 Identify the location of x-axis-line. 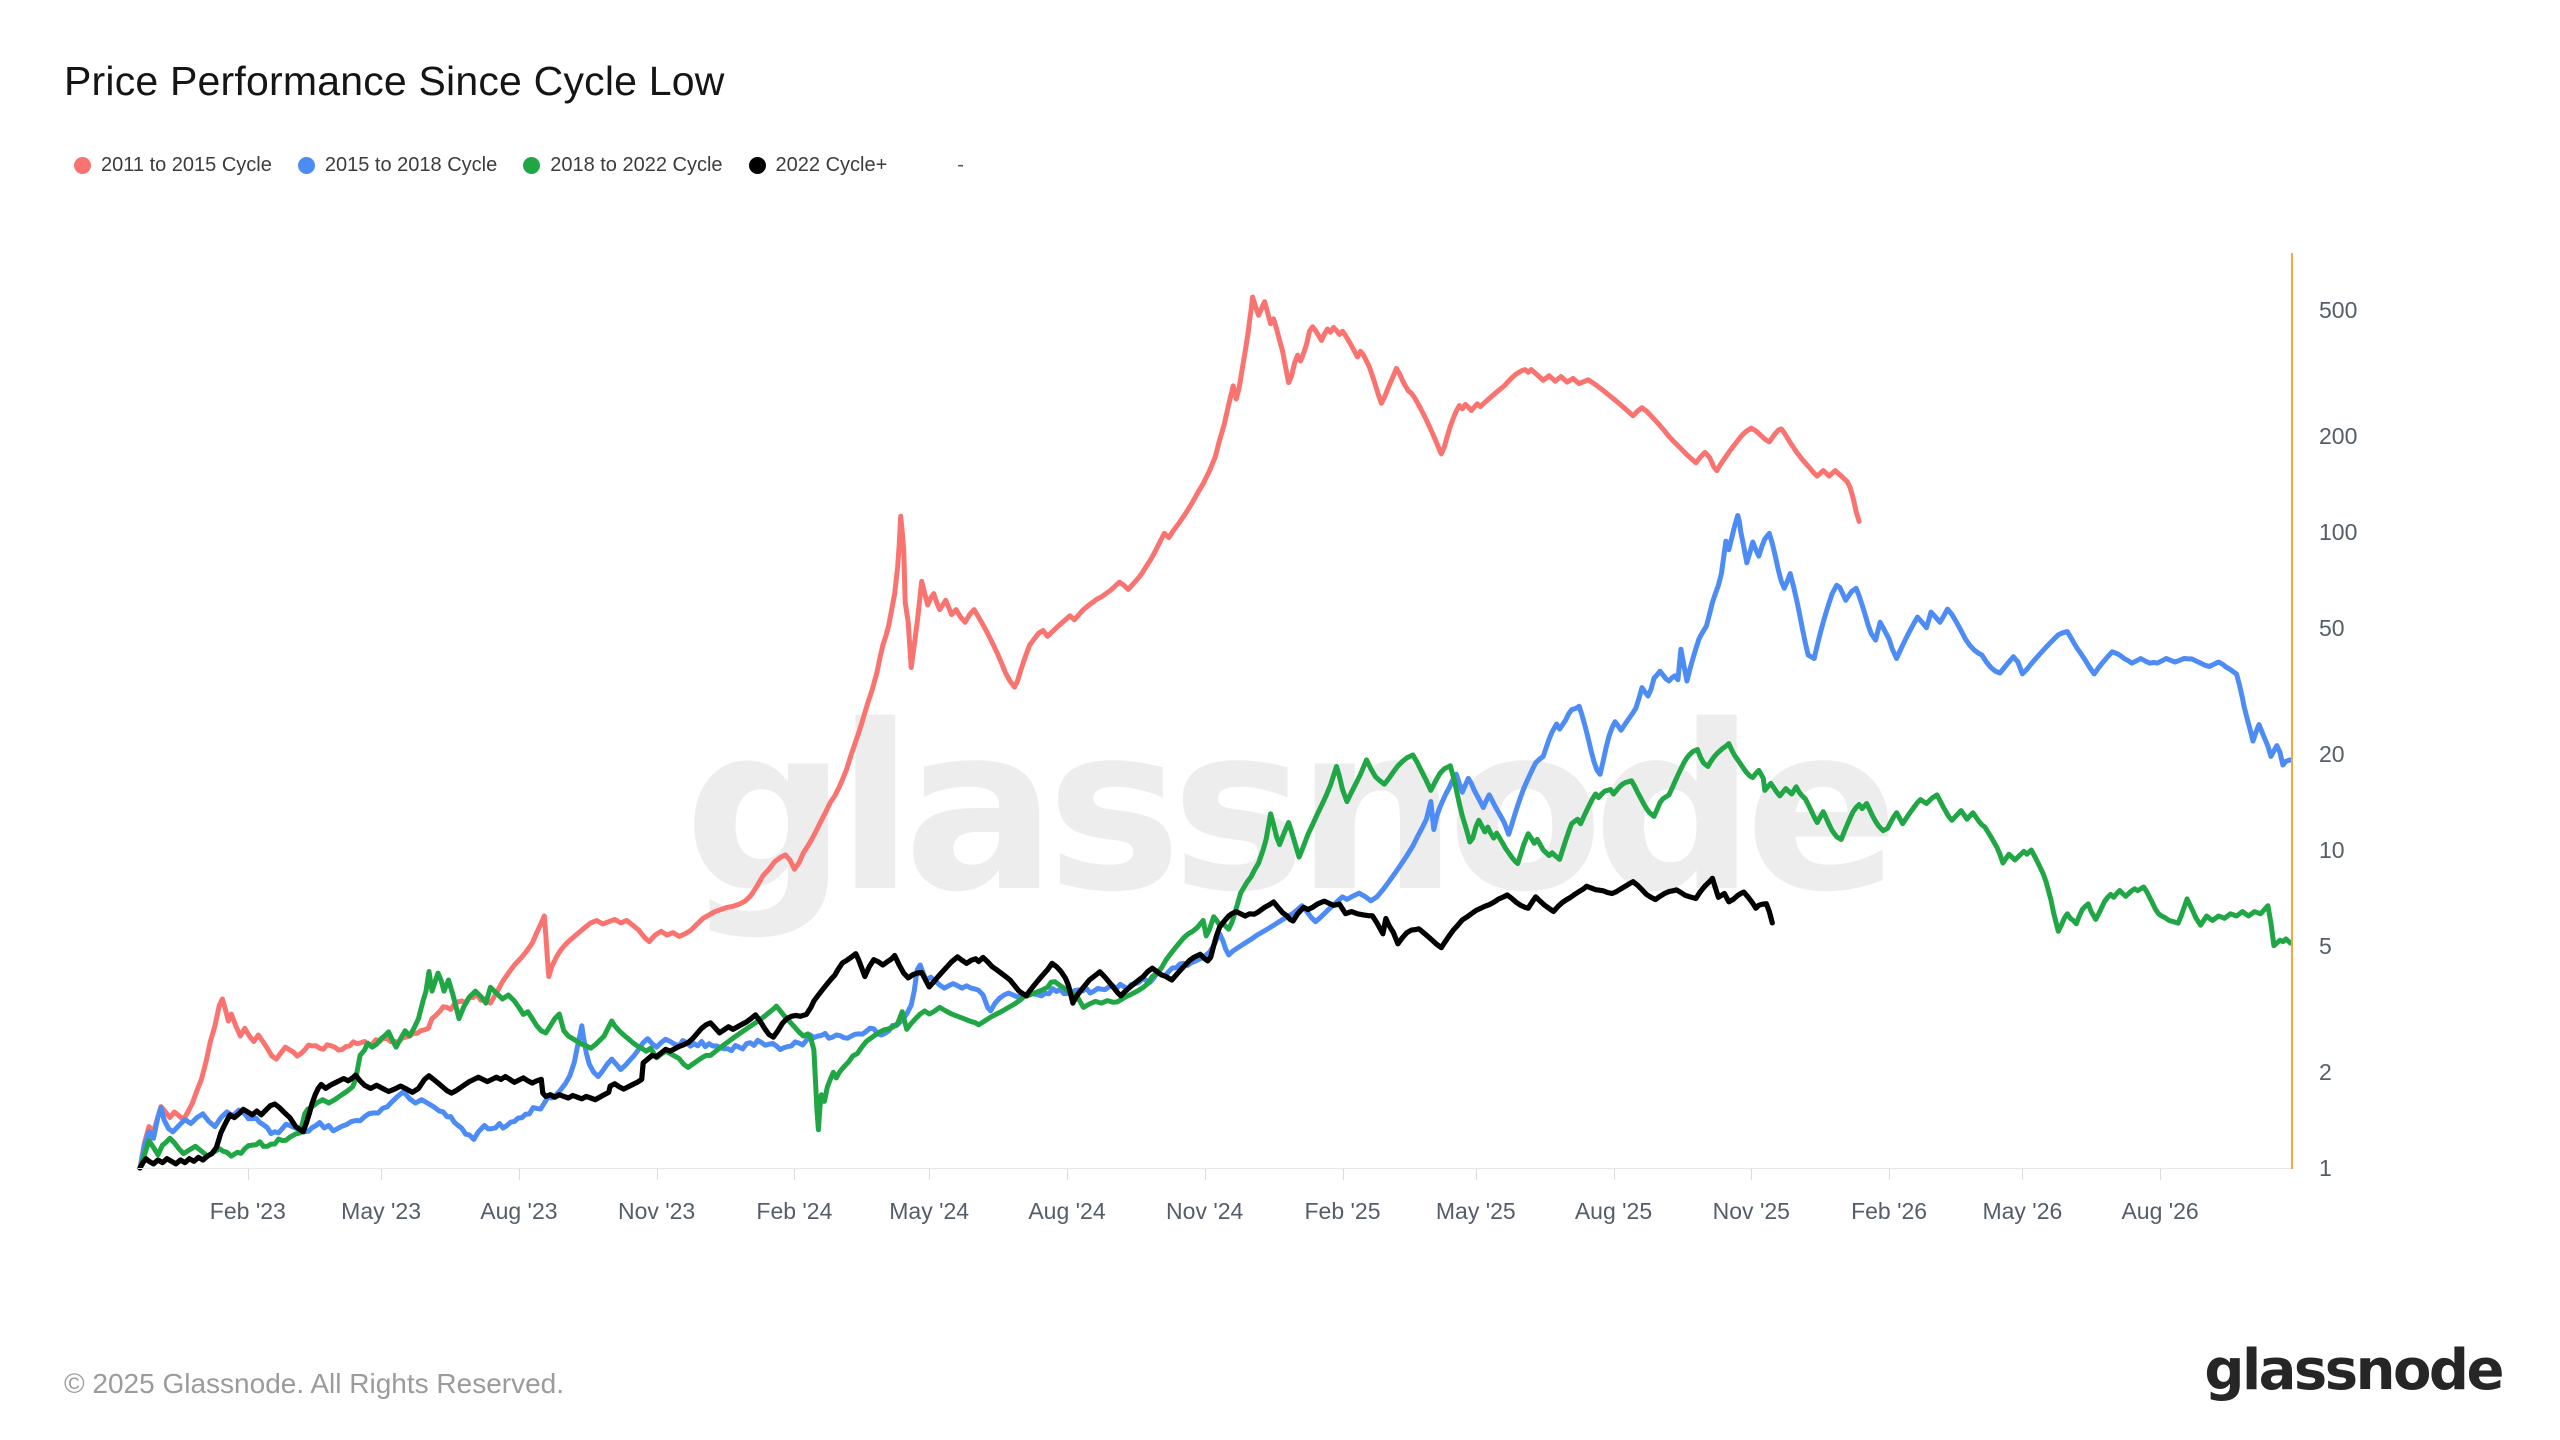
(1215, 1168).